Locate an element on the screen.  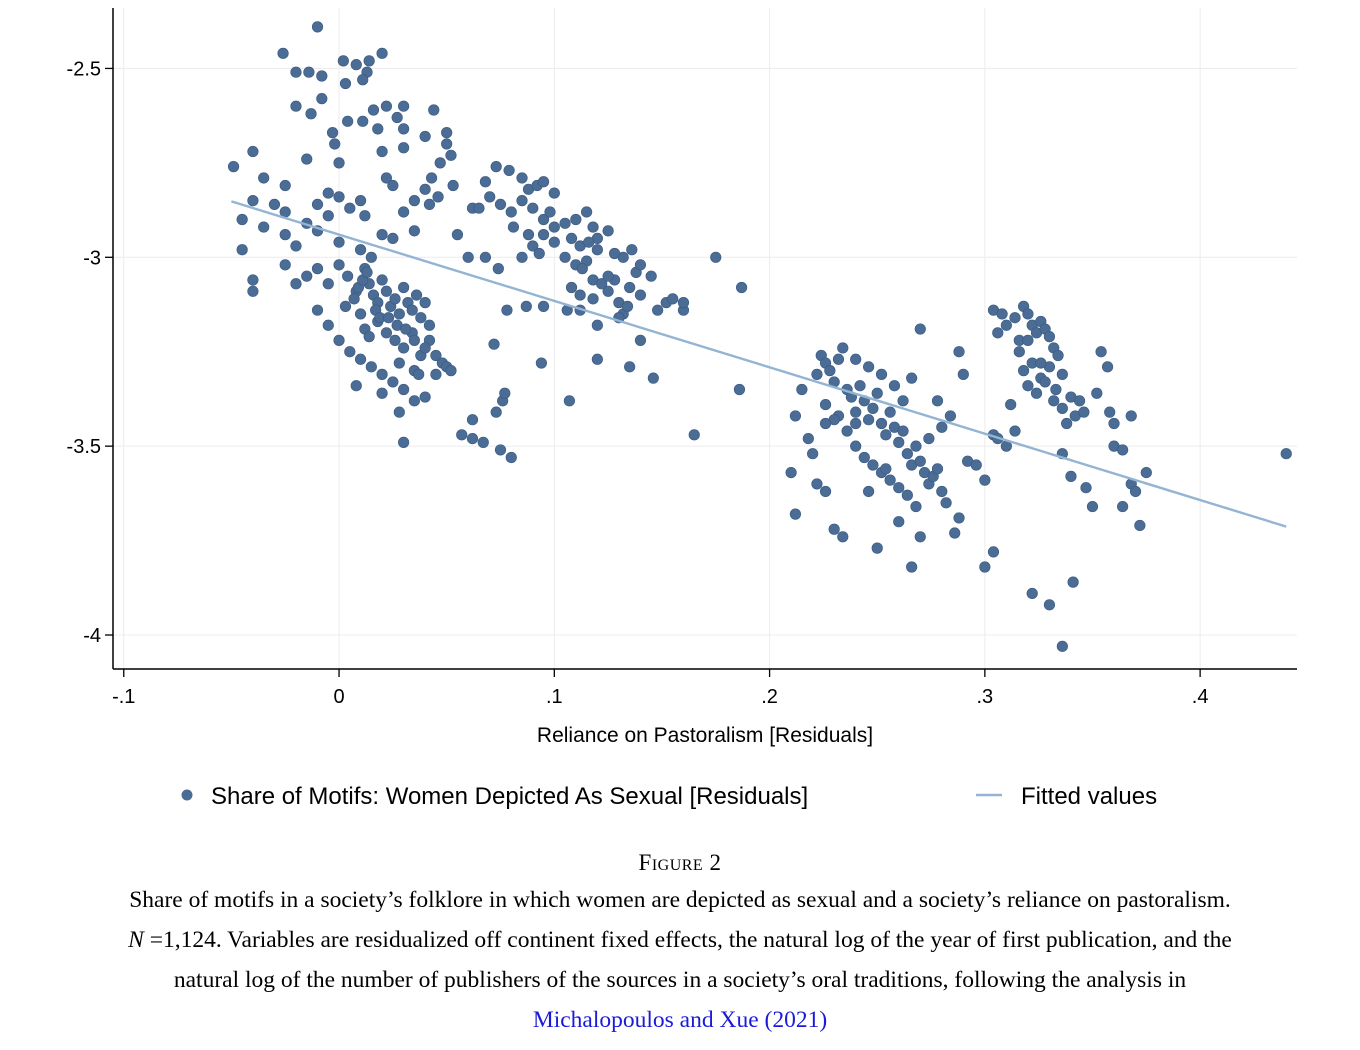
caption-line-4: Michalopoulos and Xue (2021) is located at coordinates (680, 1020).